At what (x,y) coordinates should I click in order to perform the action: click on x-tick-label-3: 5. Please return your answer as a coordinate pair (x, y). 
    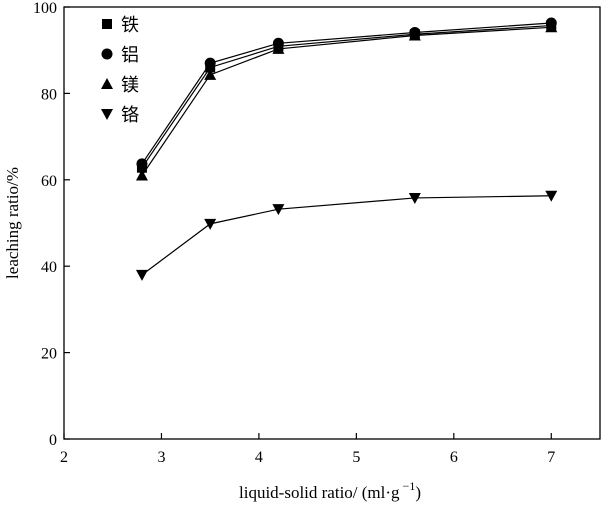
    Looking at the image, I should click on (356, 457).